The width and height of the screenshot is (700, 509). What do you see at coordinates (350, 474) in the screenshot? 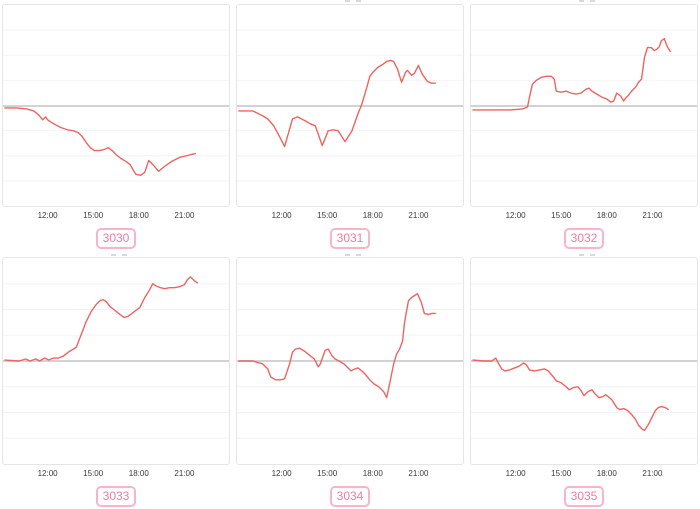
I see `x-axis-3034: 12:00 15:00 18:00 21:00` at bounding box center [350, 474].